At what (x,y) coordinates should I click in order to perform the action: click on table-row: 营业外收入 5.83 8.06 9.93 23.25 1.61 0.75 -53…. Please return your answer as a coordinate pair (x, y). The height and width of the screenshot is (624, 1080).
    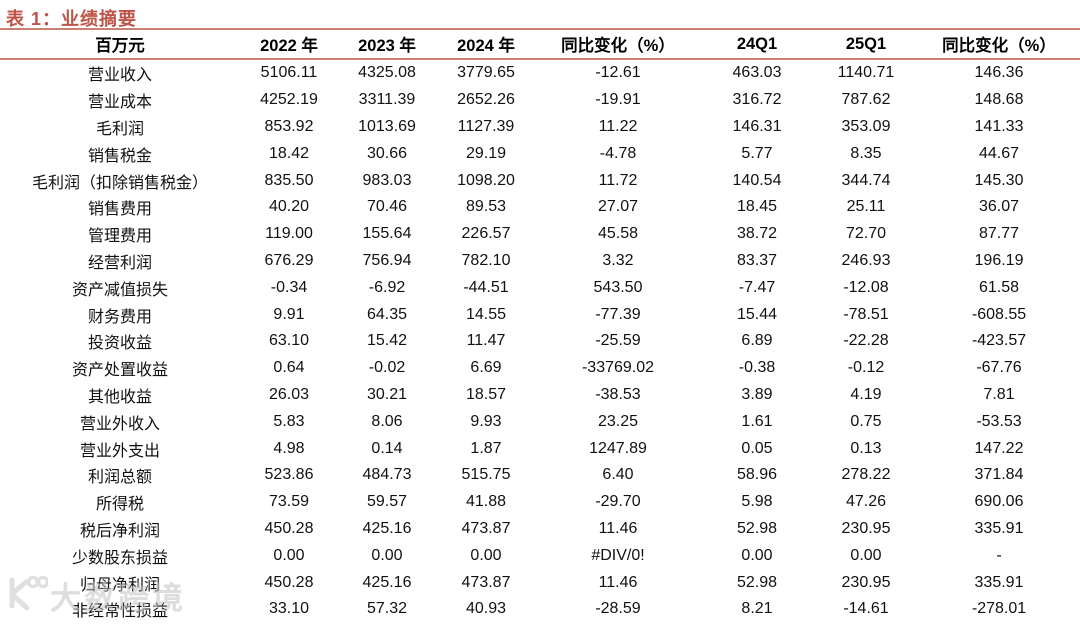
    Looking at the image, I should click on (540, 421).